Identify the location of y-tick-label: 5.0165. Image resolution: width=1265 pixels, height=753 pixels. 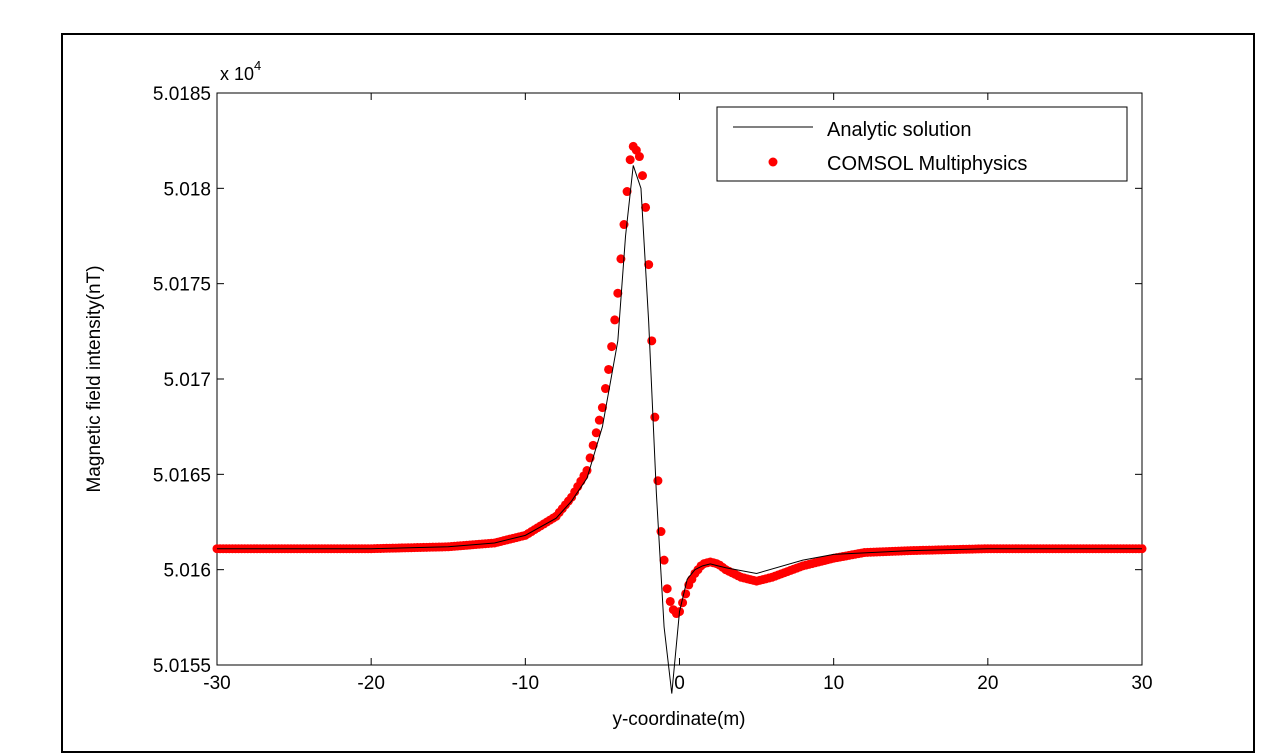
(182, 475).